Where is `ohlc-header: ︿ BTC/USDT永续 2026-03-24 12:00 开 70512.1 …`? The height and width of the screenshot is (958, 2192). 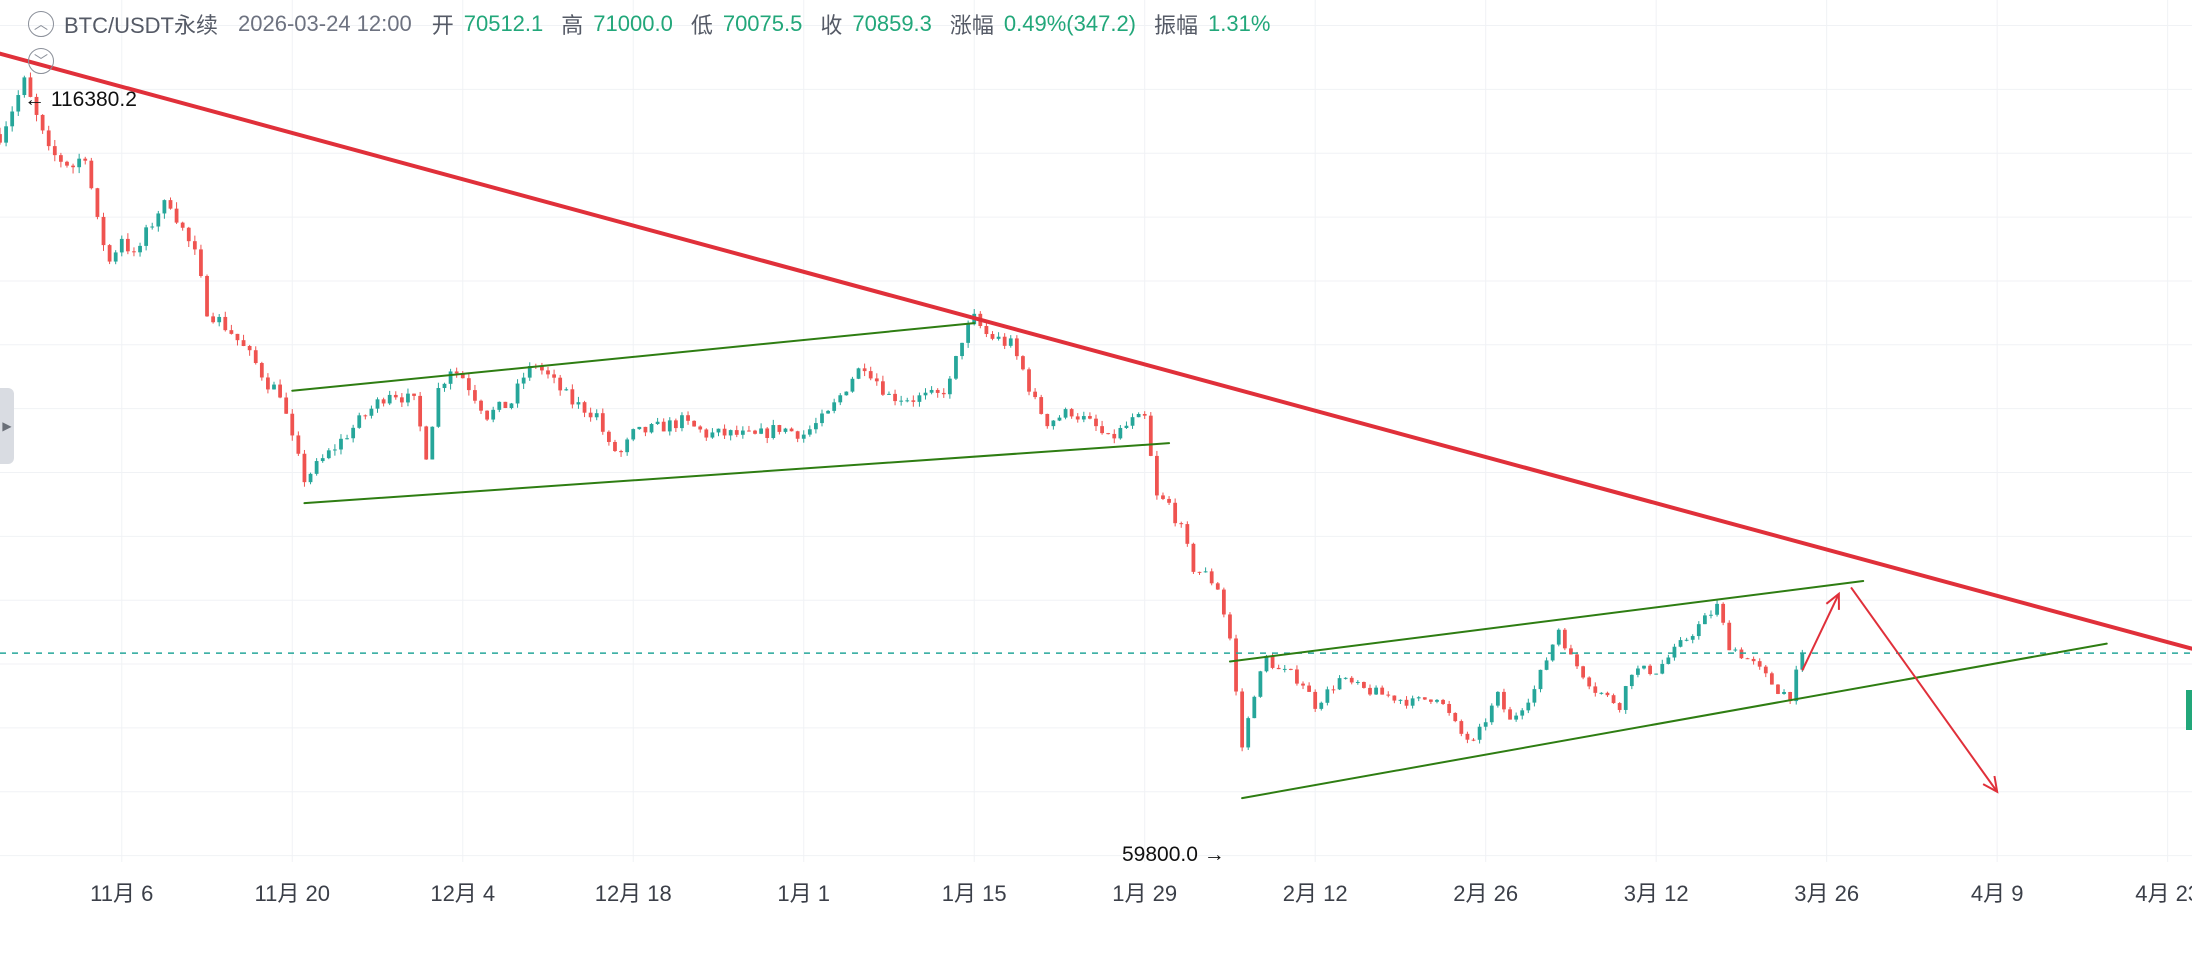
ohlc-header: ︿ BTC/USDT永续 2026-03-24 12:00 开 70512.1 … is located at coordinates (653, 24).